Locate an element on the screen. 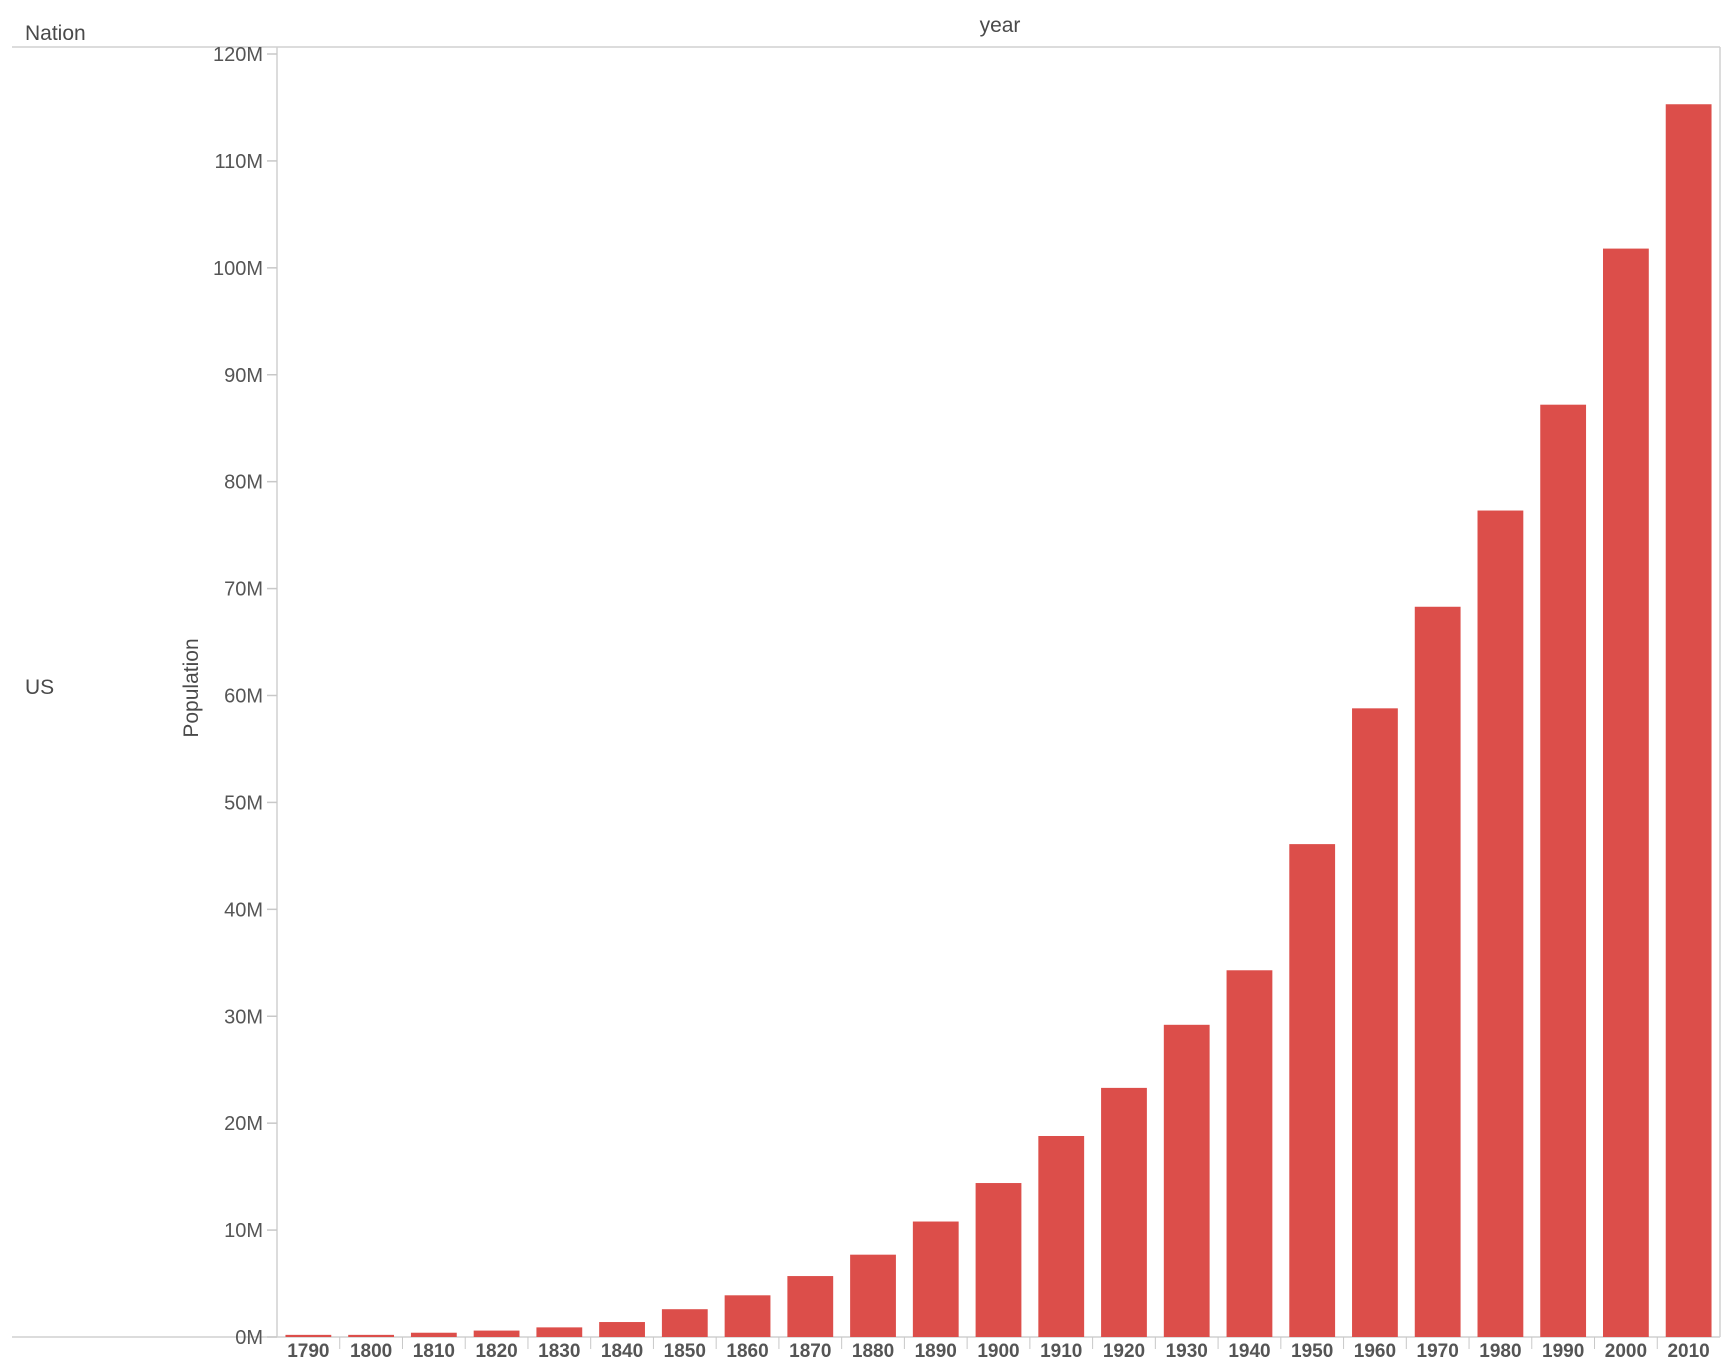 Image resolution: width=1736 pixels, height=1362 pixels. row-field-header: Nation is located at coordinates (55, 33).